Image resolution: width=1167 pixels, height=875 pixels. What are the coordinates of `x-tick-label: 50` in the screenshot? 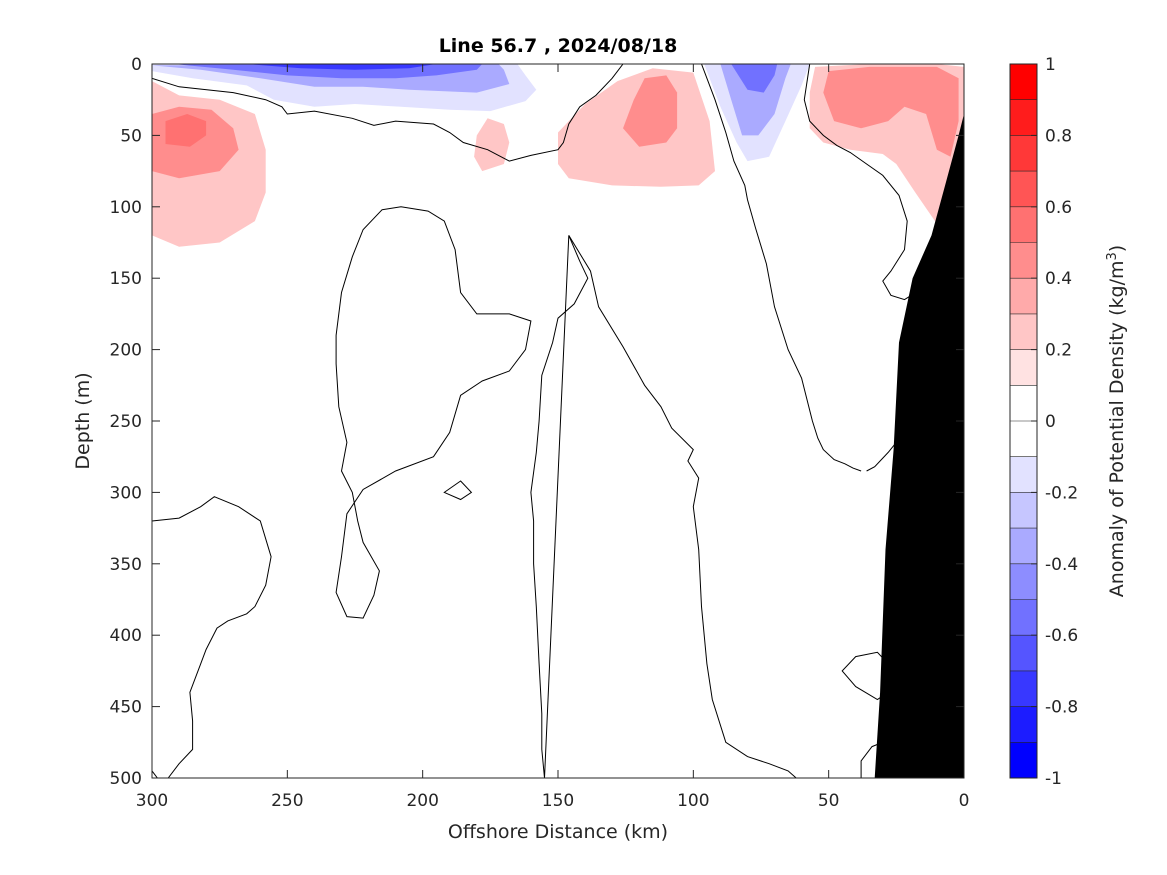 It's located at (829, 801).